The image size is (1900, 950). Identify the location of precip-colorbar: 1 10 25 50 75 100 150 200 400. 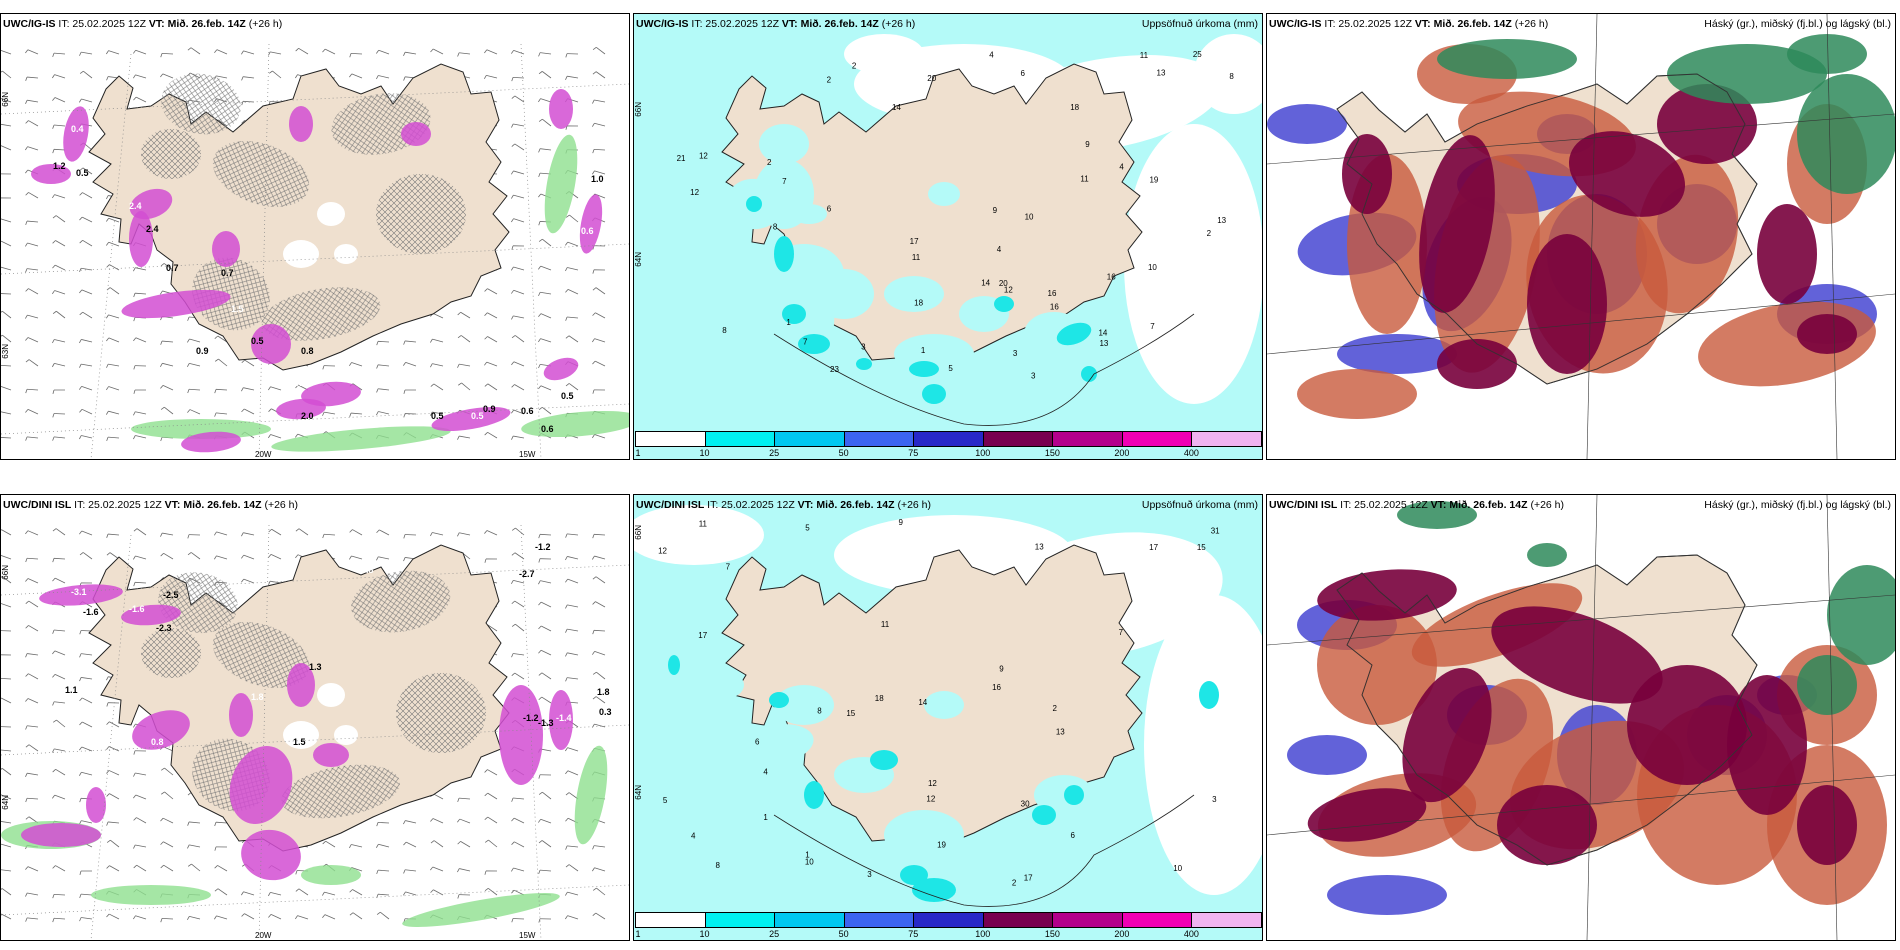
(948, 925).